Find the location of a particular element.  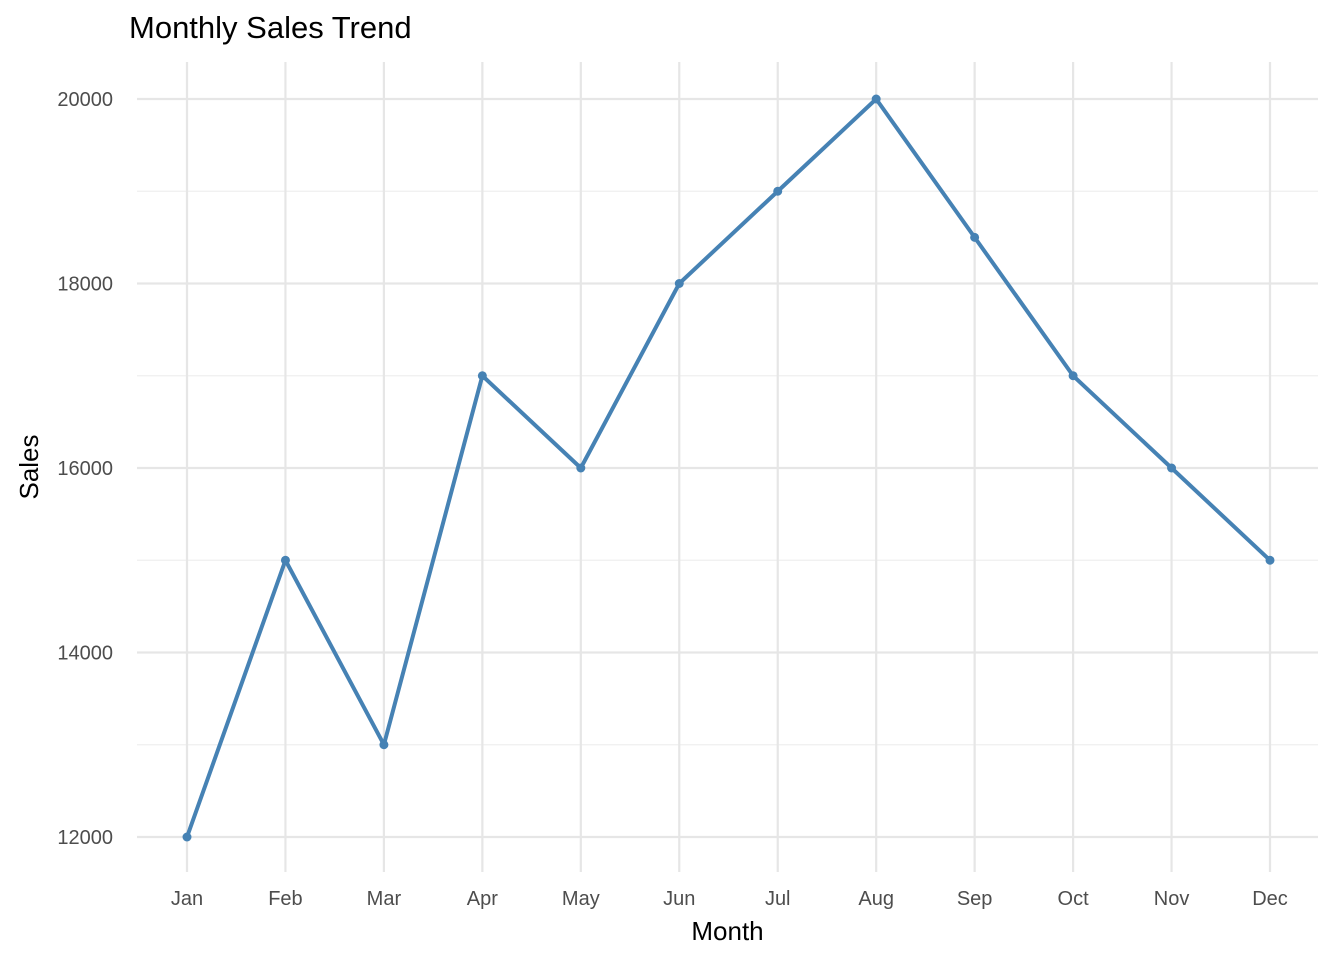

x-tick-label: Mar is located at coordinates (384, 899).